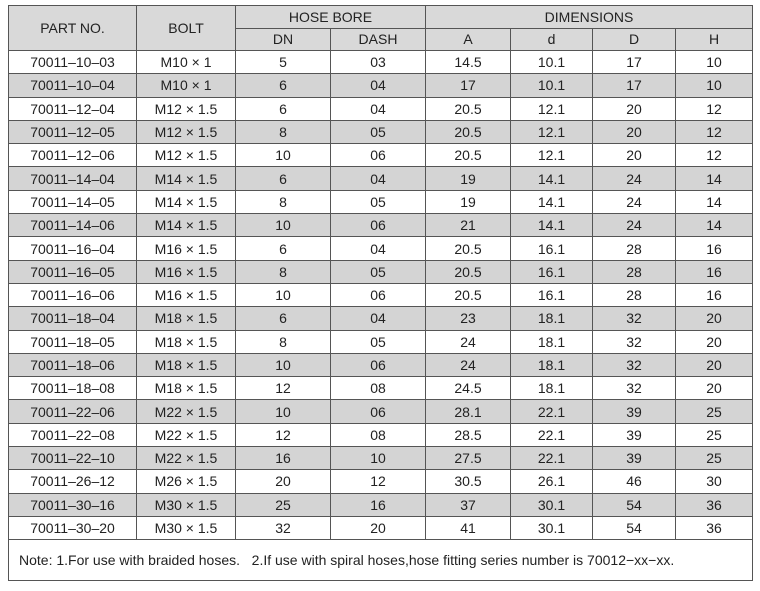 The width and height of the screenshot is (760, 591). I want to click on table-row: 70011–16–06 M16 × 1.5 10 06 20.5 16.1 28 16, so click(380, 295).